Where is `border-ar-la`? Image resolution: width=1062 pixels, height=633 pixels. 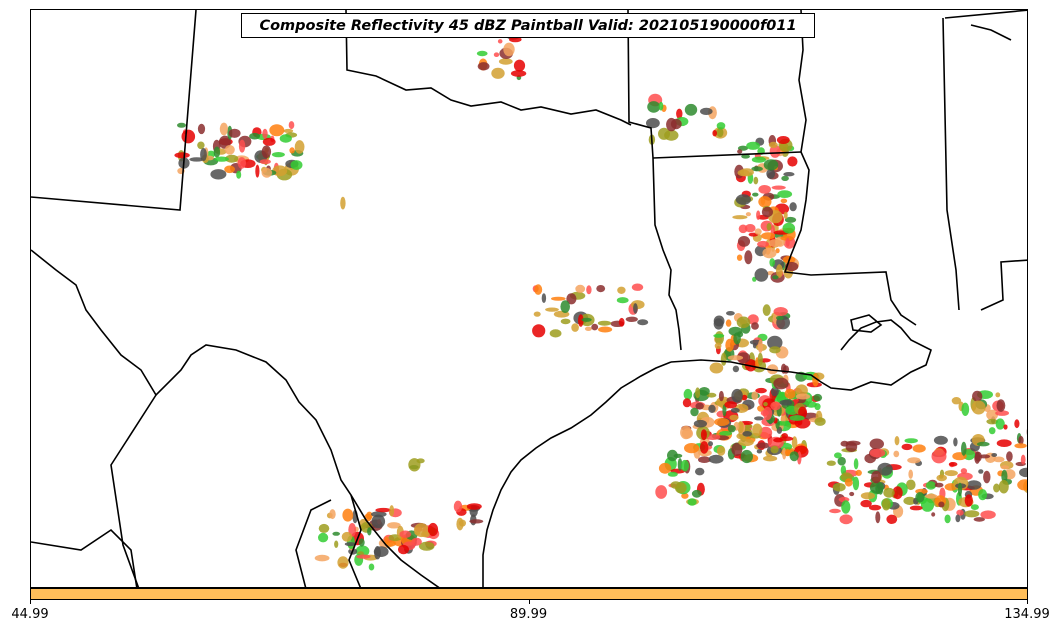 border-ar-la is located at coordinates (727, 155).